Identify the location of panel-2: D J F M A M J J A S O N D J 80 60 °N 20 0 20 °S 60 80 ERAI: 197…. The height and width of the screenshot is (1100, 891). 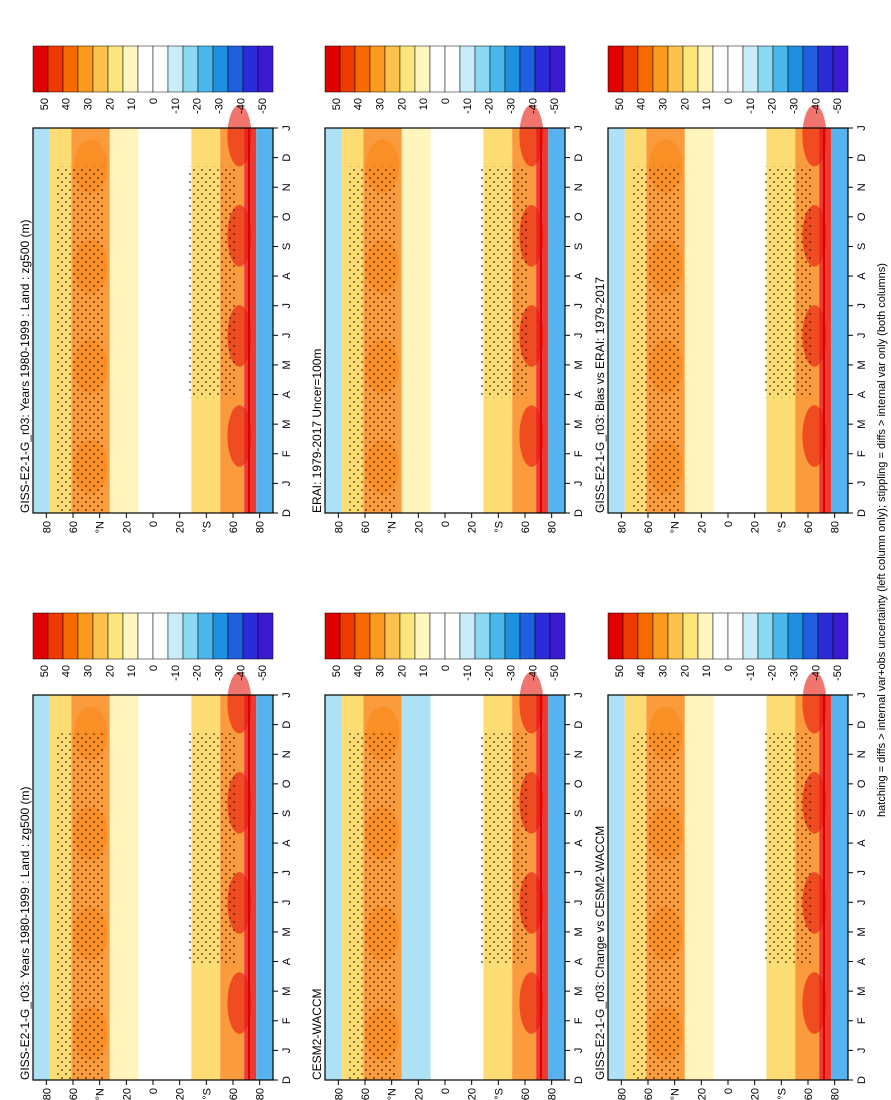
(447, 289).